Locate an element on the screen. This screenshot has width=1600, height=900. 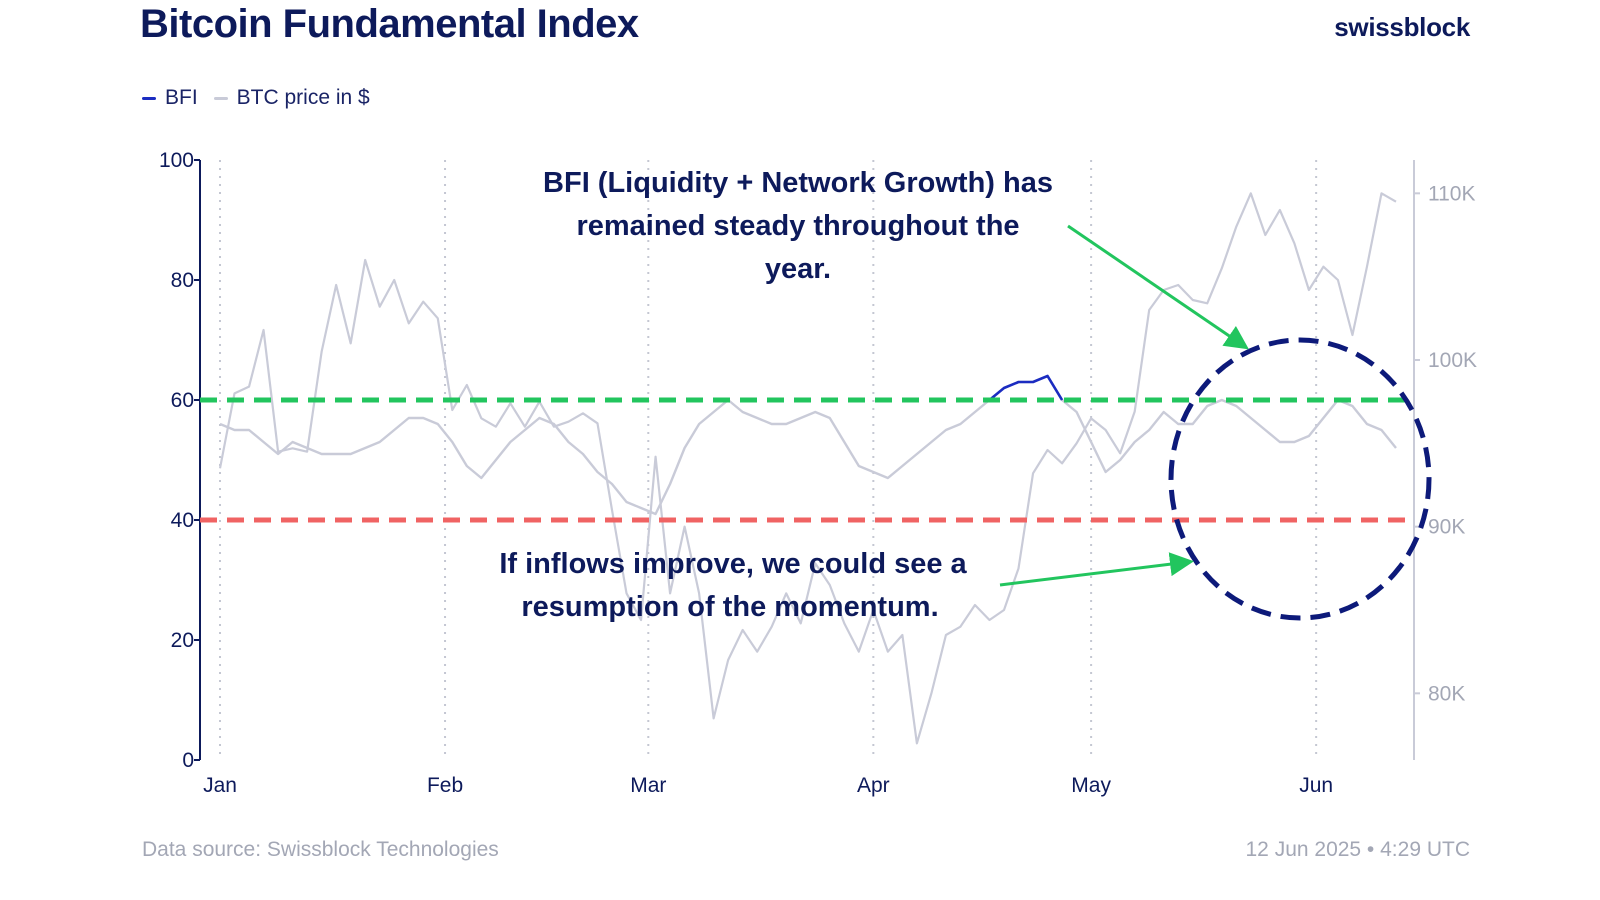
highlight-circle is located at coordinates (1300, 479).